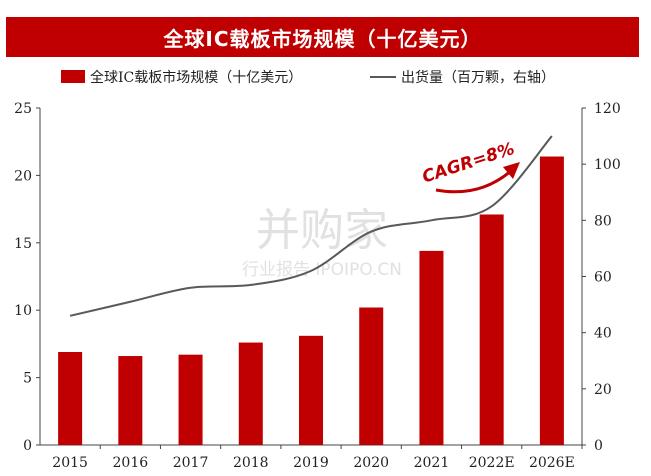 The image size is (651, 476). I want to click on y-tick-label-right: 40, so click(603, 334).